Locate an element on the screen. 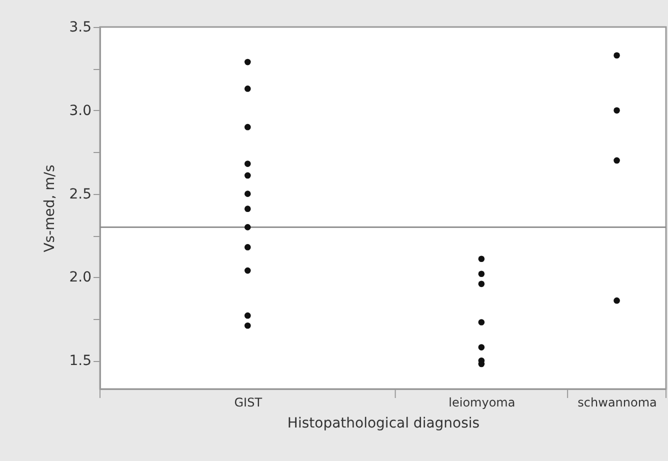 The width and height of the screenshot is (668, 461). y-tick-label: 3.5 is located at coordinates (80, 28).